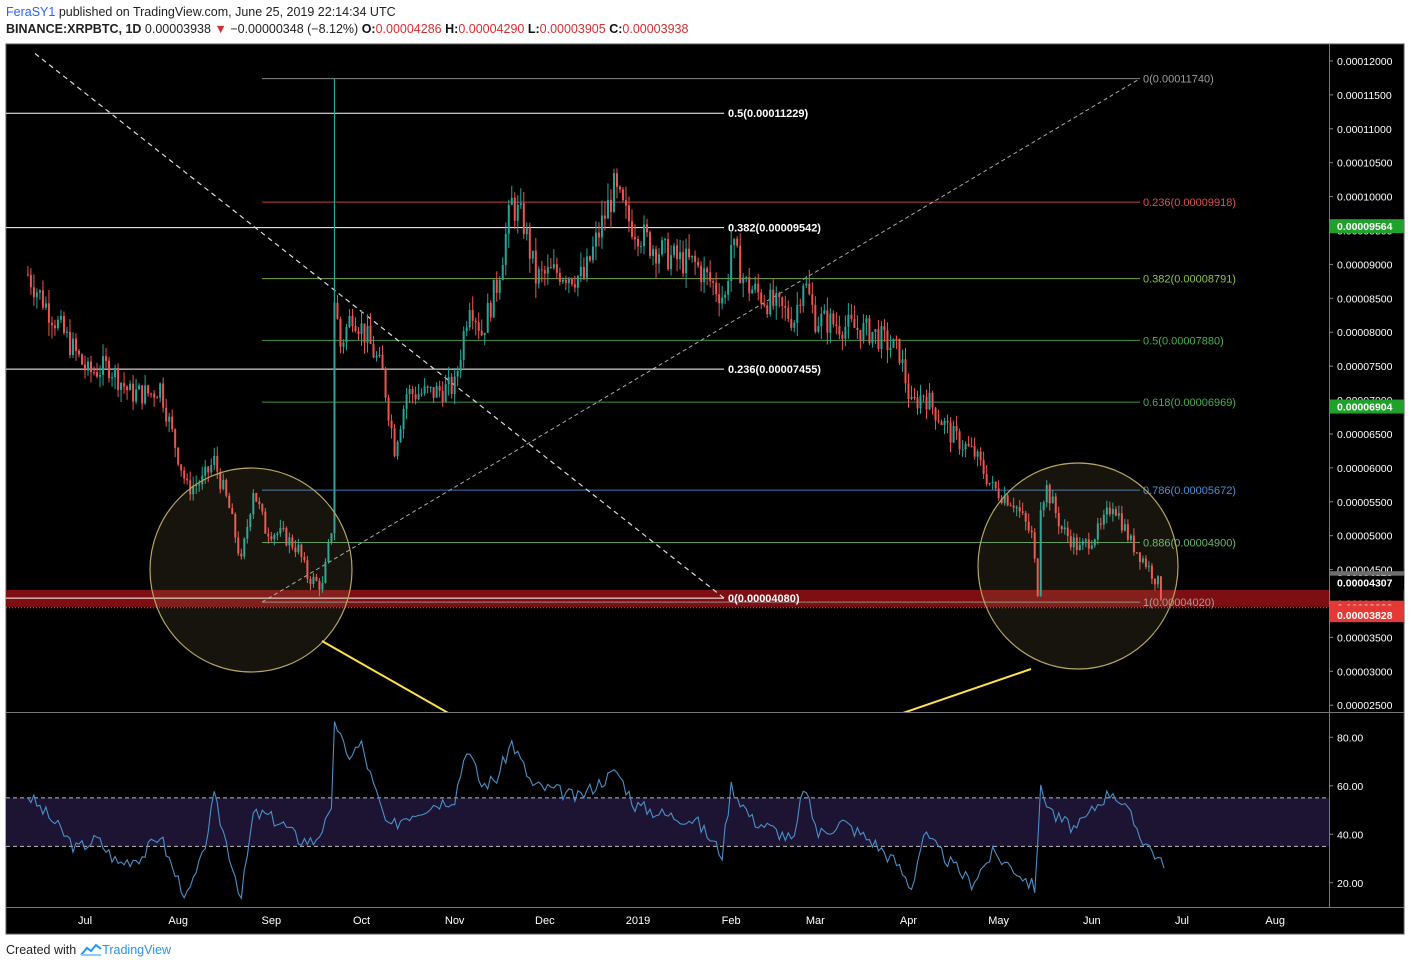 The height and width of the screenshot is (970, 1409). Describe the element at coordinates (1365, 469) in the screenshot. I see `price-tick-label: 0.00006000` at that location.